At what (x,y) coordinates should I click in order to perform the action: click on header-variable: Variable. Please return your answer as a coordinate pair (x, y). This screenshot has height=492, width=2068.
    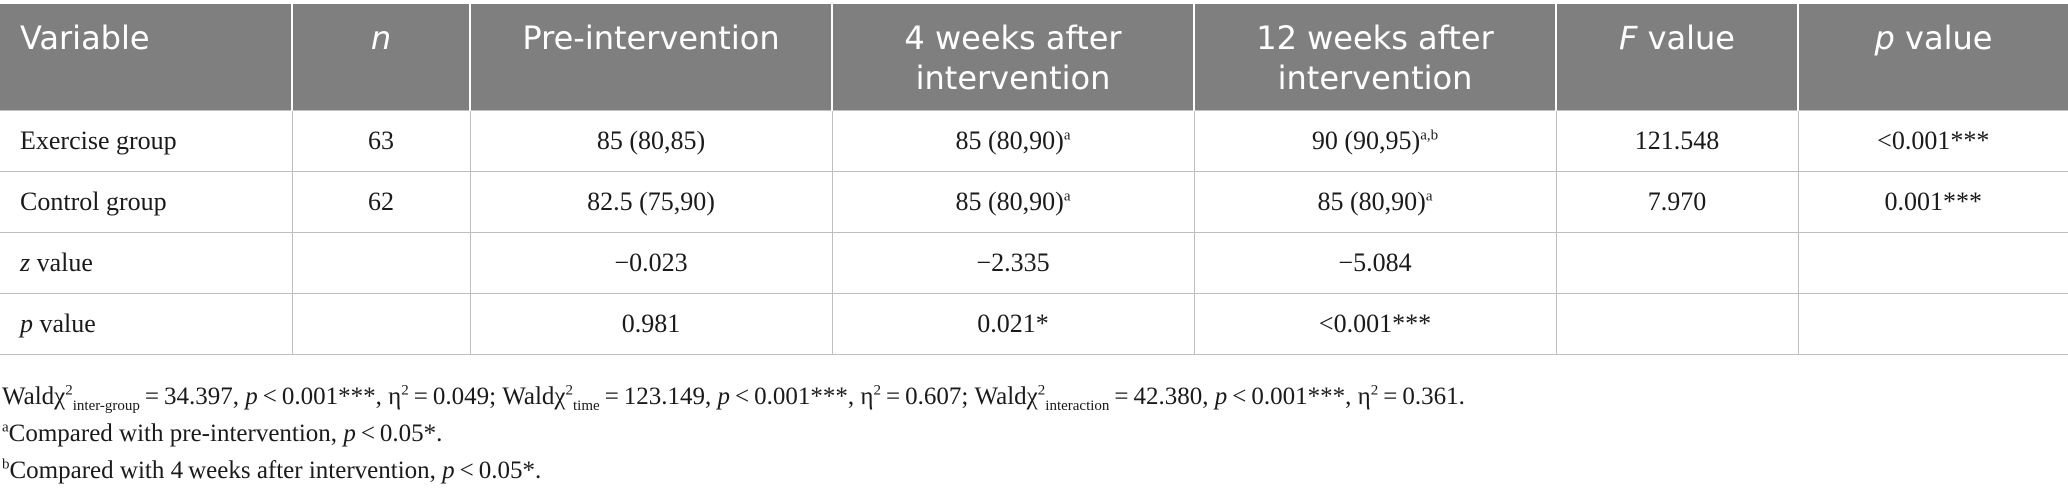
    Looking at the image, I should click on (146, 57).